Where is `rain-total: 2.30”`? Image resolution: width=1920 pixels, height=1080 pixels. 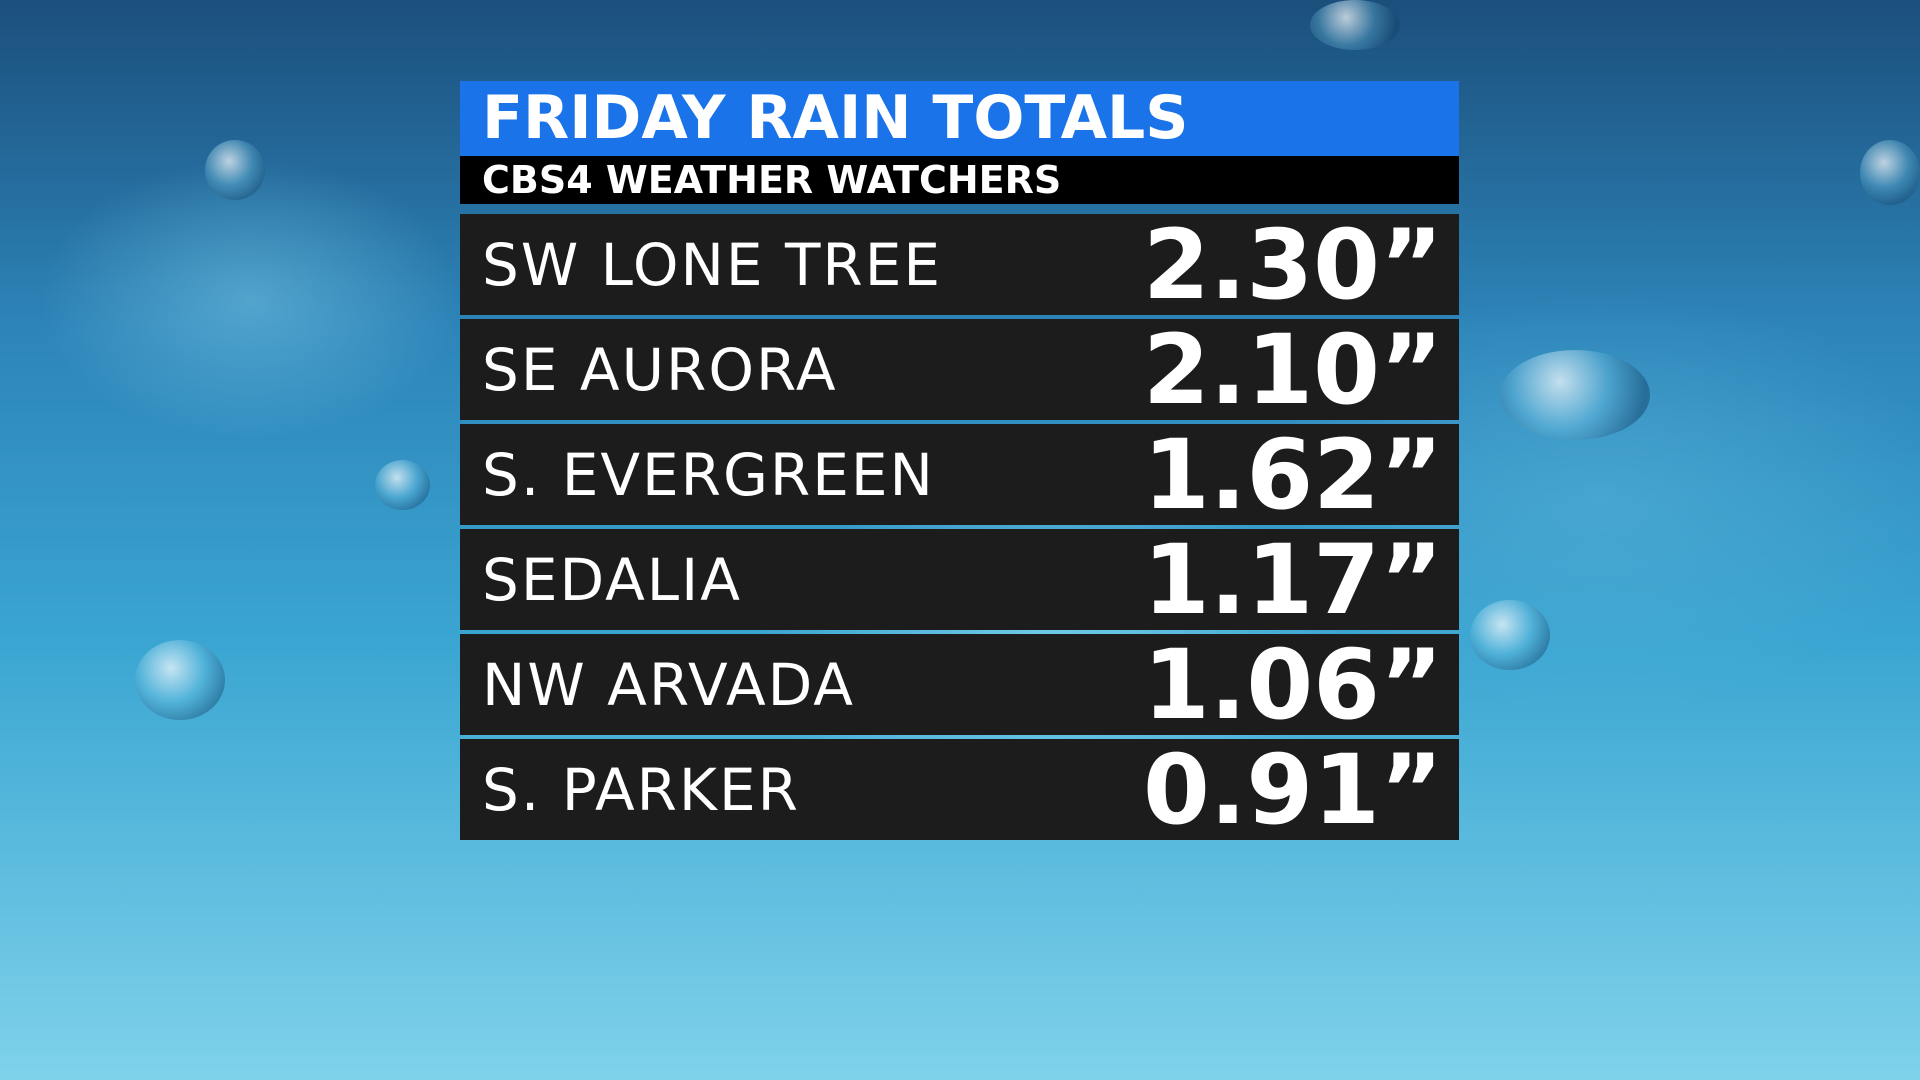
rain-total: 2.30” is located at coordinates (1293, 264).